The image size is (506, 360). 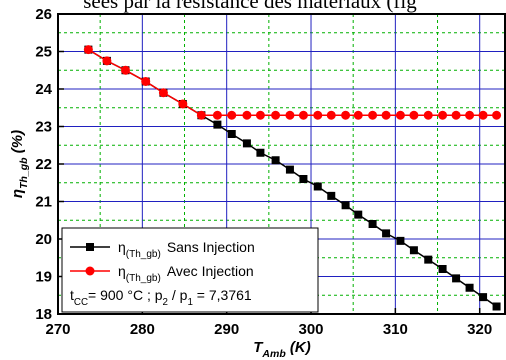 I want to click on x-tick-label: 300, so click(x=311, y=329).